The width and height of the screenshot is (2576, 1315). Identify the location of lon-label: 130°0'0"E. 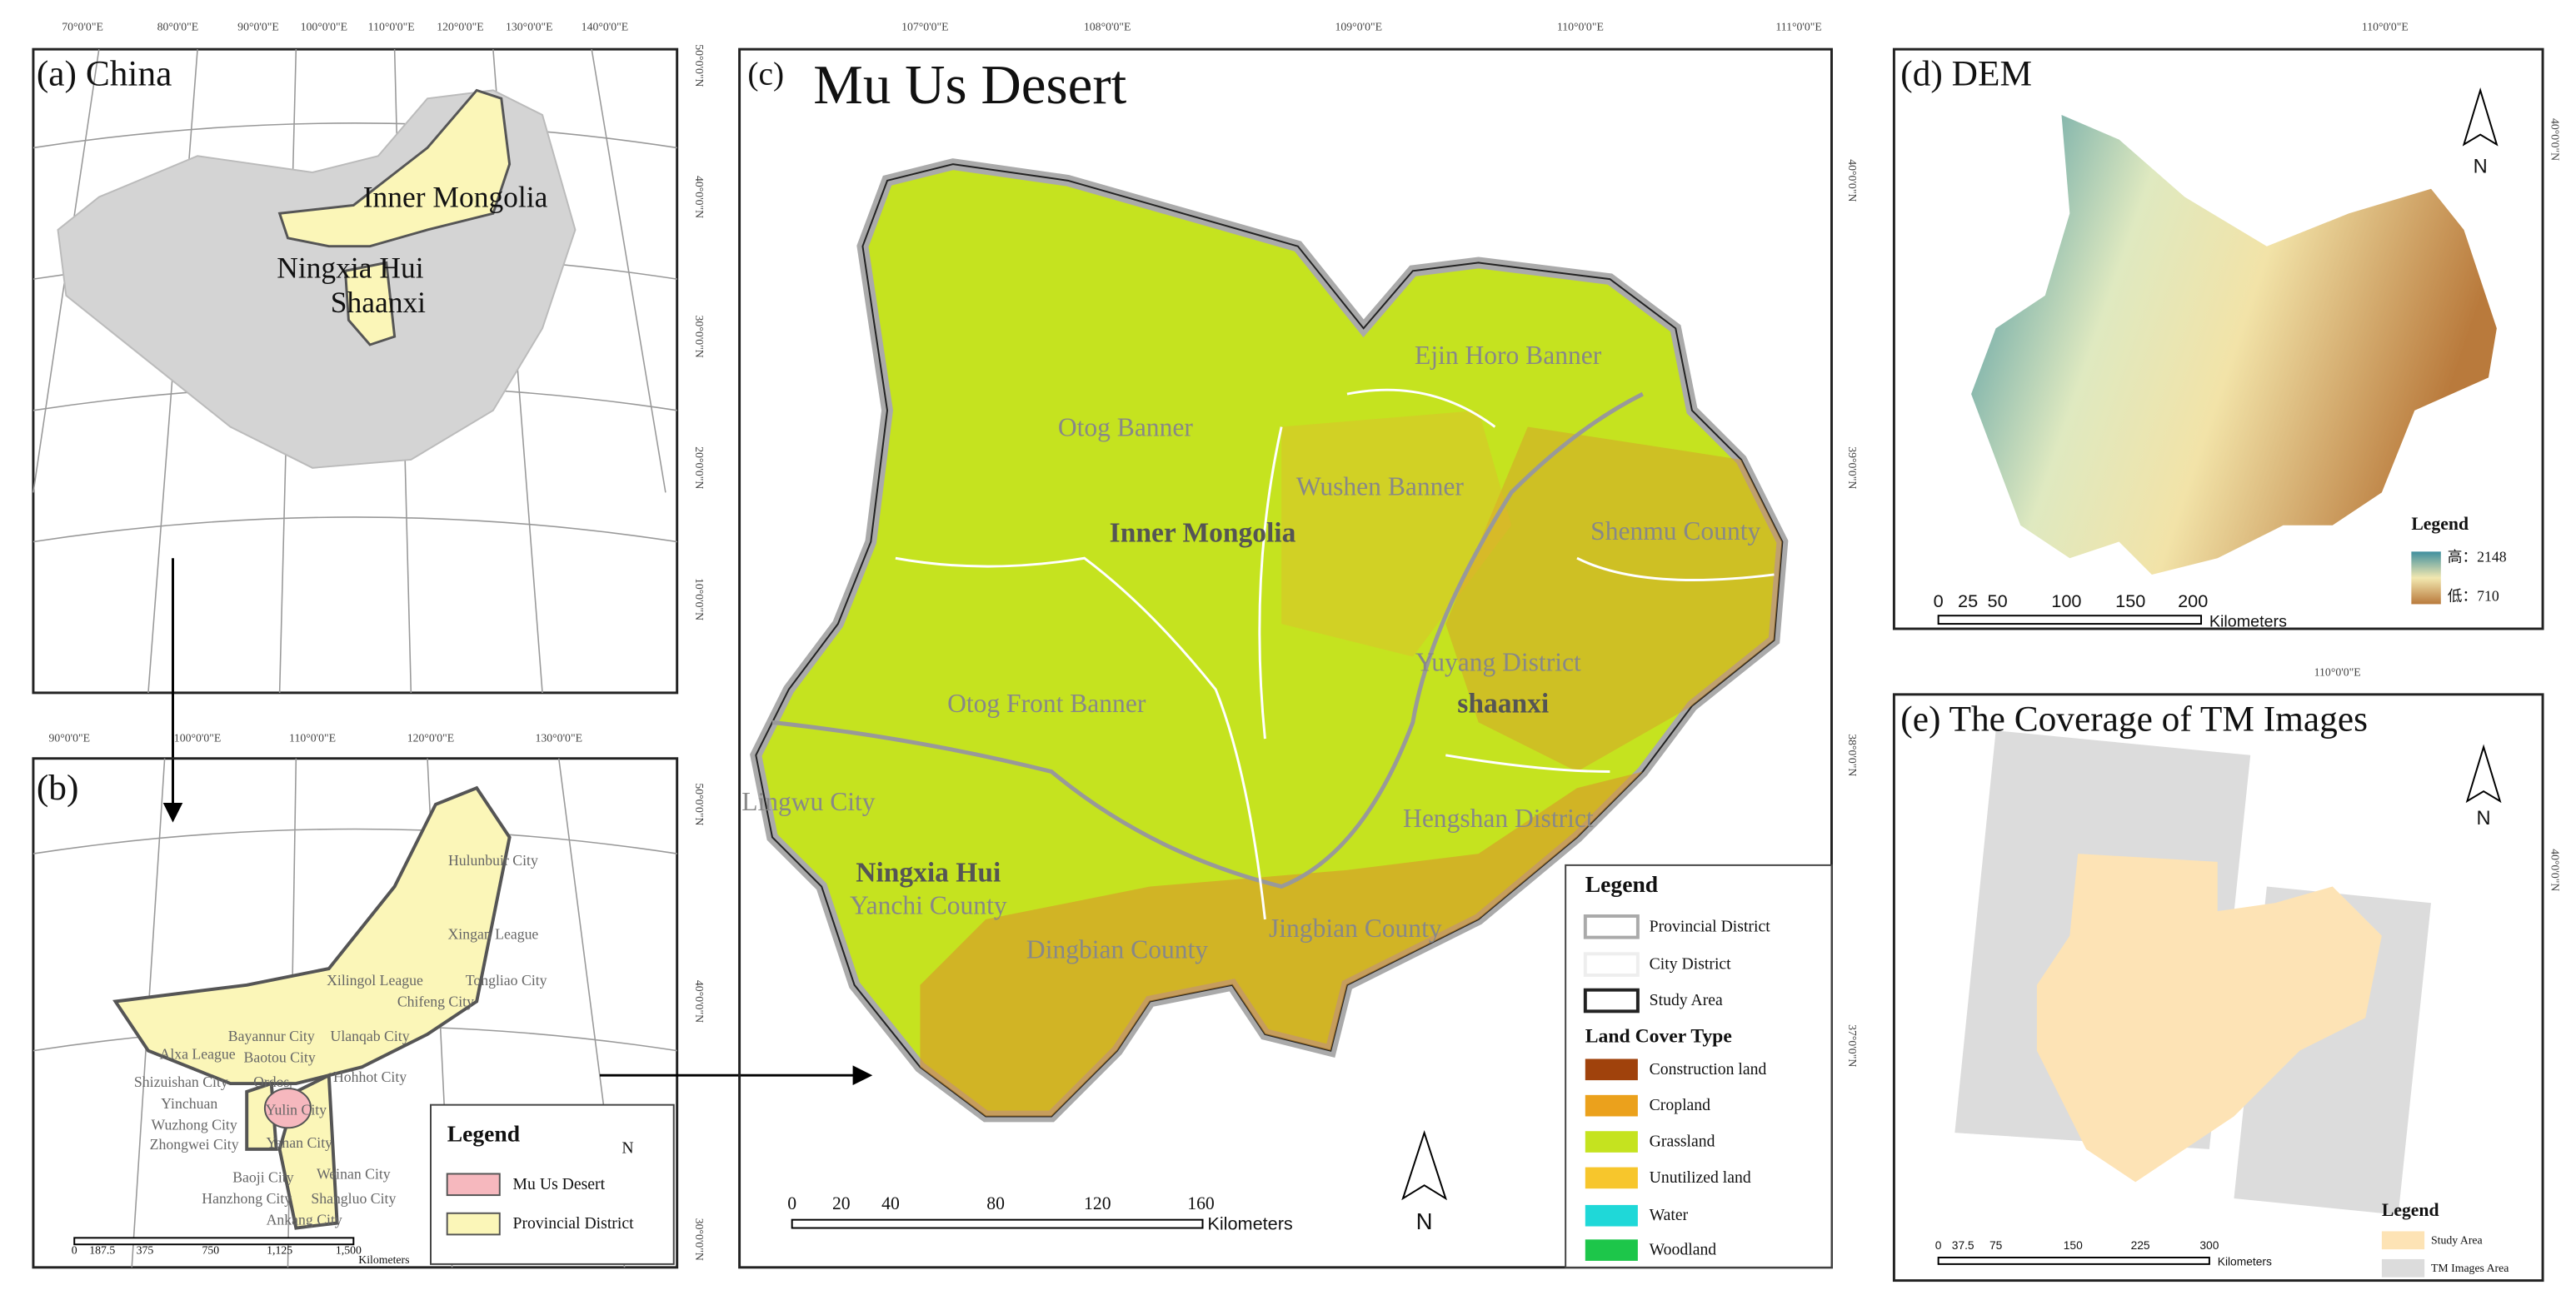
(558, 737).